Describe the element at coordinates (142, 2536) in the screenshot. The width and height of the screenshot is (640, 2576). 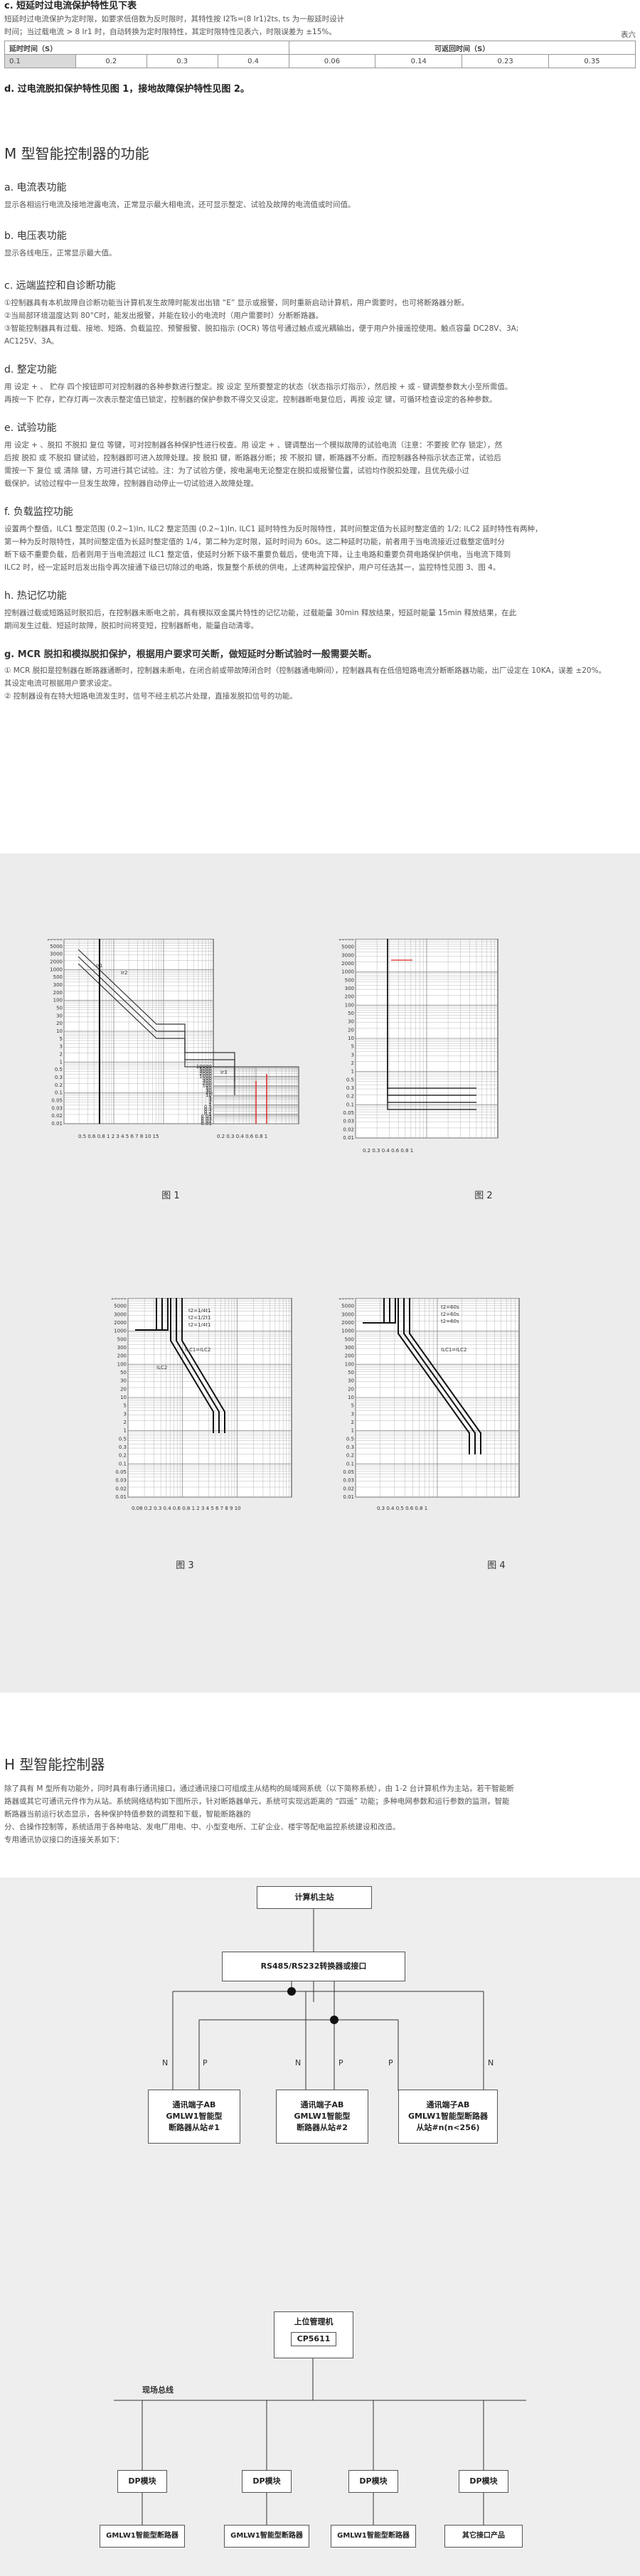
I see `device-box-1: GMLW1智能型断路器` at that location.